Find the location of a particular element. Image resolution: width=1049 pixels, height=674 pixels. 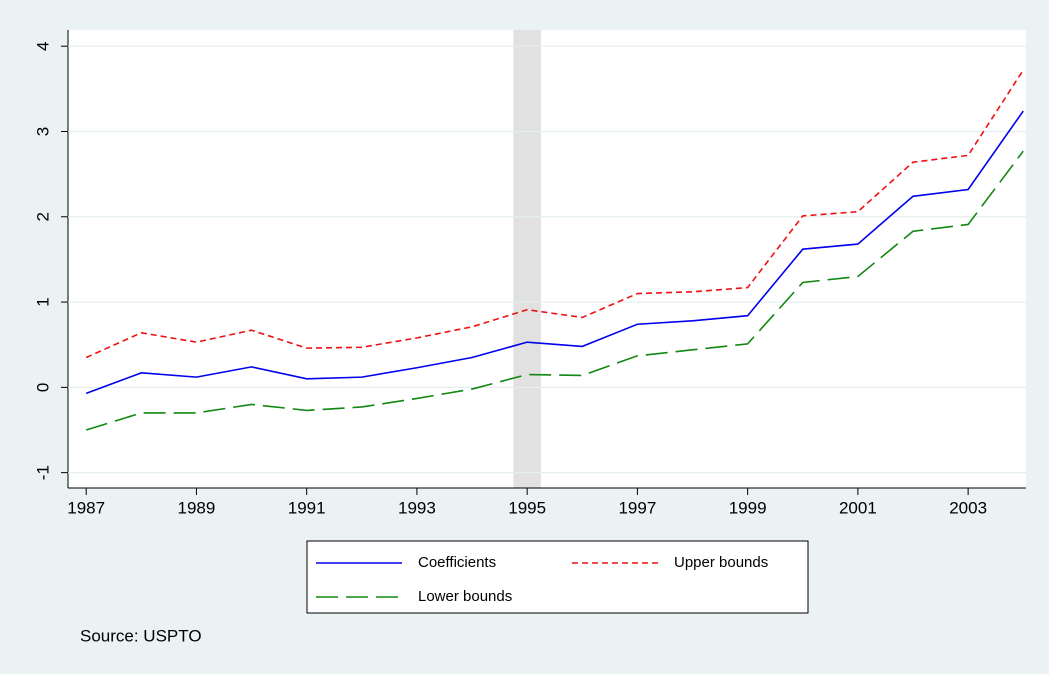

legend-box is located at coordinates (557, 577).